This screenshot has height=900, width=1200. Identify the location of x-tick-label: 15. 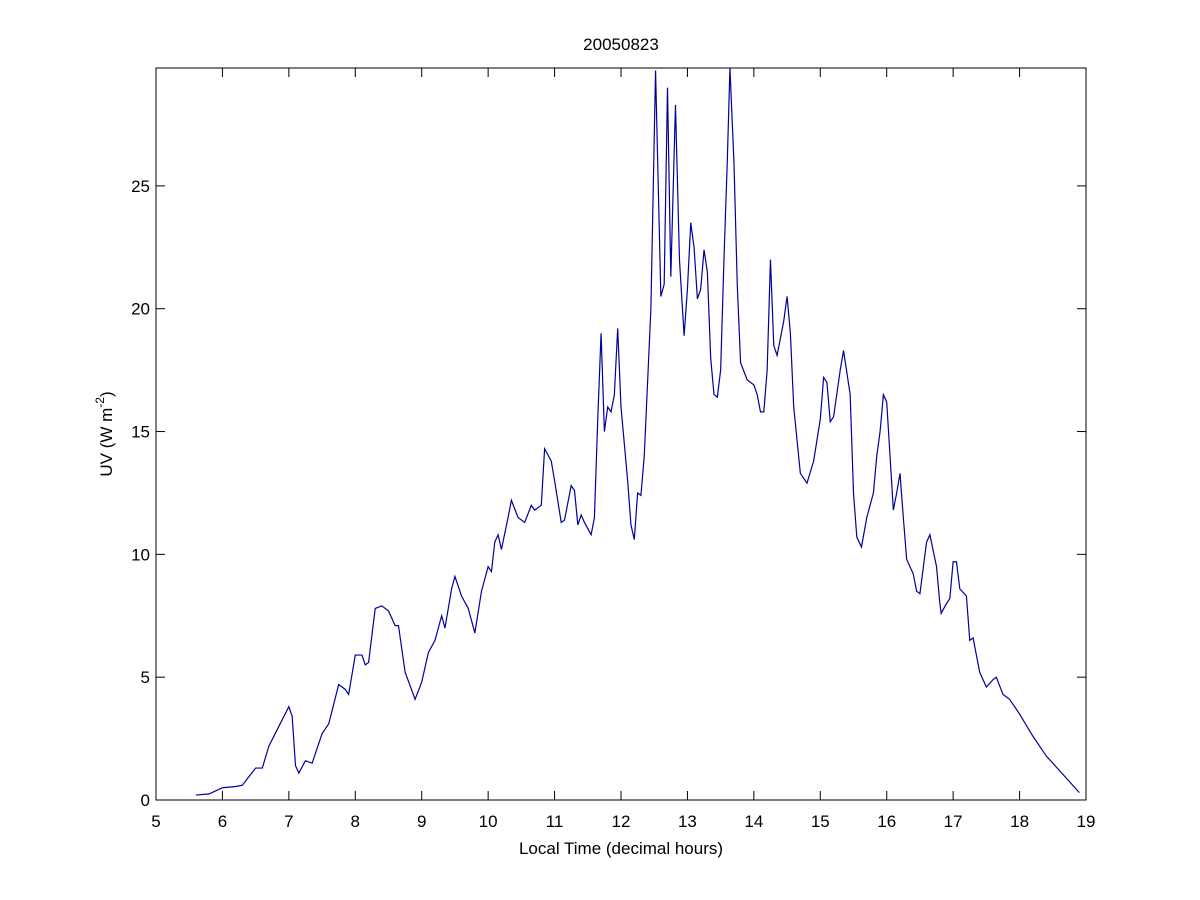
(820, 821).